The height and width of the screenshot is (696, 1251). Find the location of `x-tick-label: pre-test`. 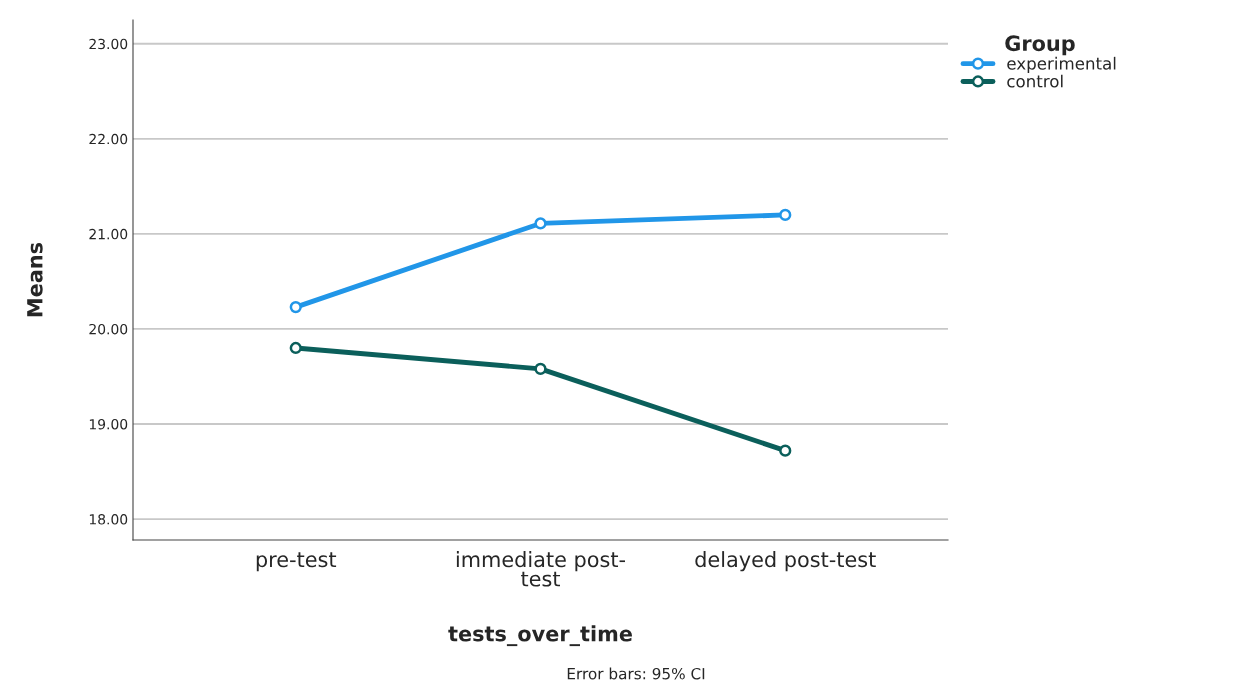

x-tick-label: pre-test is located at coordinates (296, 562).